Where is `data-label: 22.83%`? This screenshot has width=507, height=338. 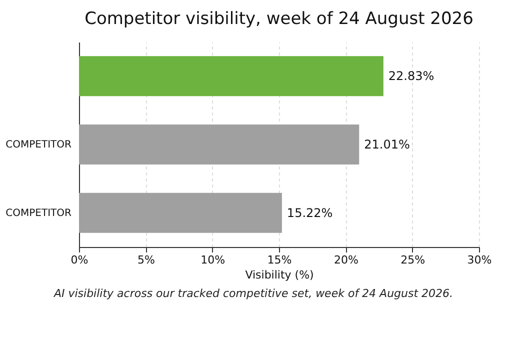
data-label: 22.83% is located at coordinates (411, 76).